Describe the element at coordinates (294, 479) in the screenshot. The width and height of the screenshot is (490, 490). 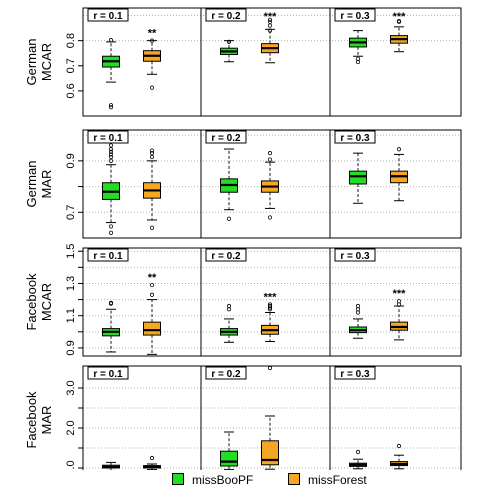
I see `legend-swatch-missforest` at that location.